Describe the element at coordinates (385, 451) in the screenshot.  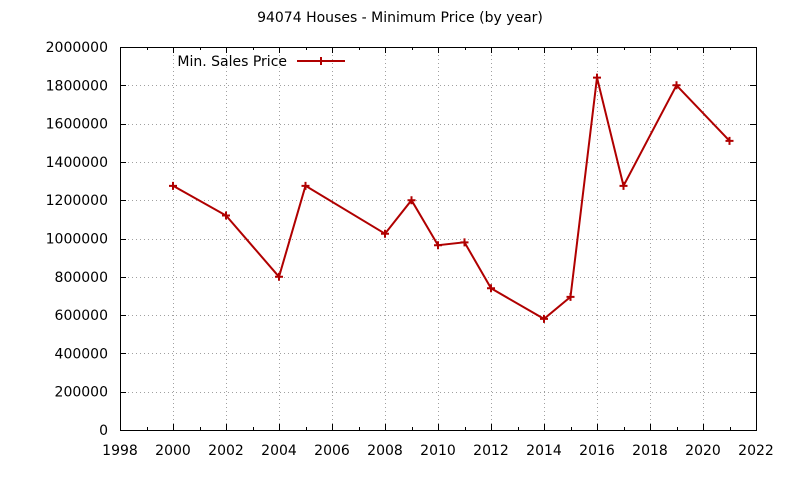
I see `x-tick-label: 2008` at that location.